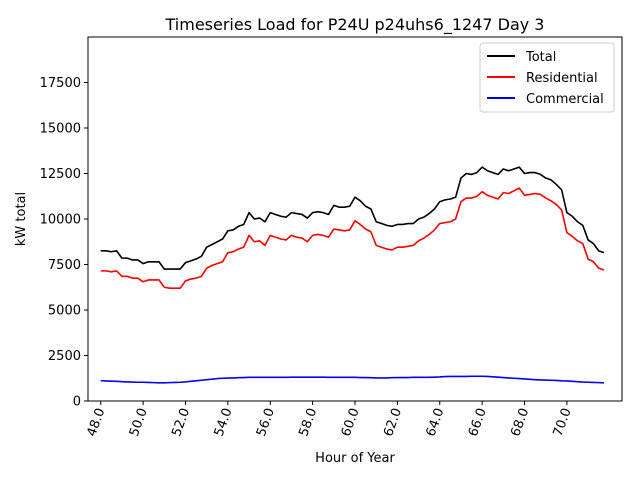  What do you see at coordinates (64, 311) in the screenshot?
I see `y-tick-label: 5000` at bounding box center [64, 311].